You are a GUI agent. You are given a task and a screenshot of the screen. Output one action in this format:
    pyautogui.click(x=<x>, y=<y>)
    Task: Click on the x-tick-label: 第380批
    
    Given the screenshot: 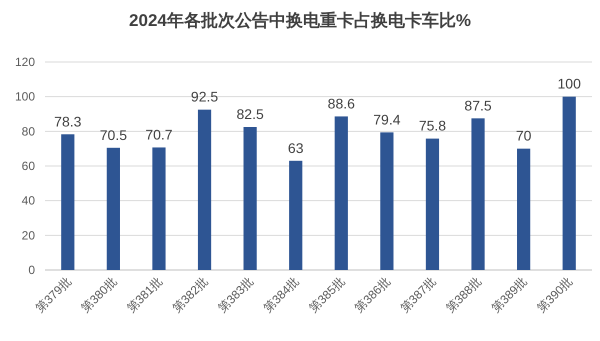 What is the action you would take?
    pyautogui.click(x=99, y=295)
    